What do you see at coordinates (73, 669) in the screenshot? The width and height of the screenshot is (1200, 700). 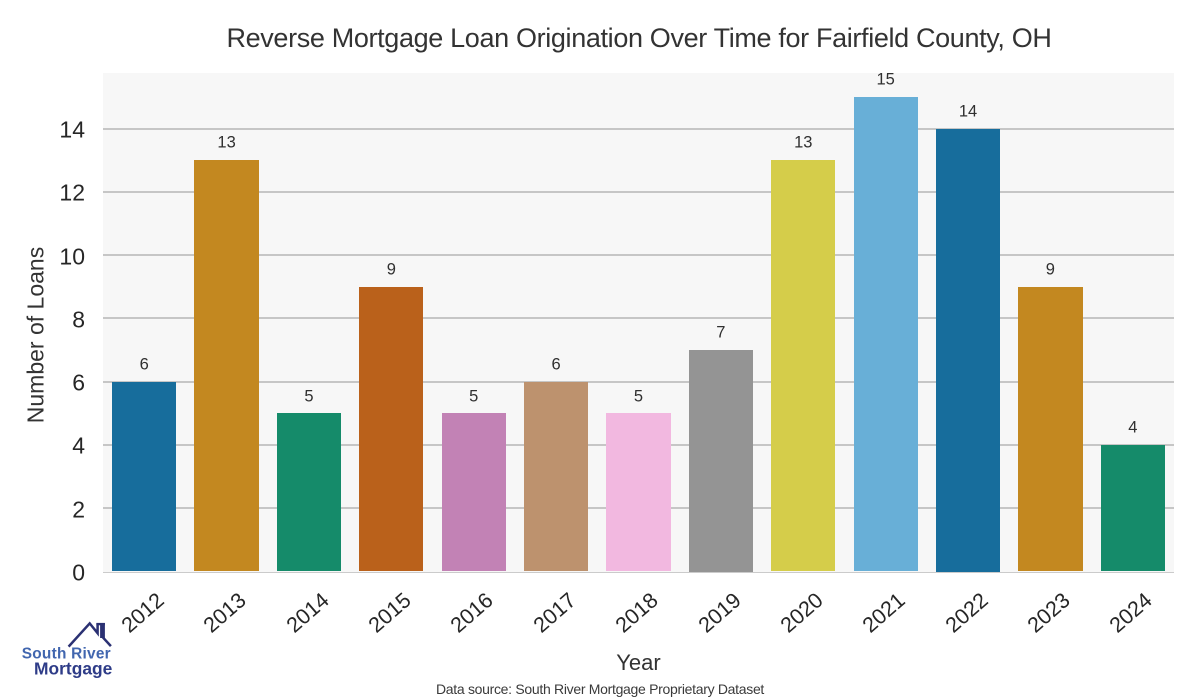 I see `svg-text: Mortgage` at bounding box center [73, 669].